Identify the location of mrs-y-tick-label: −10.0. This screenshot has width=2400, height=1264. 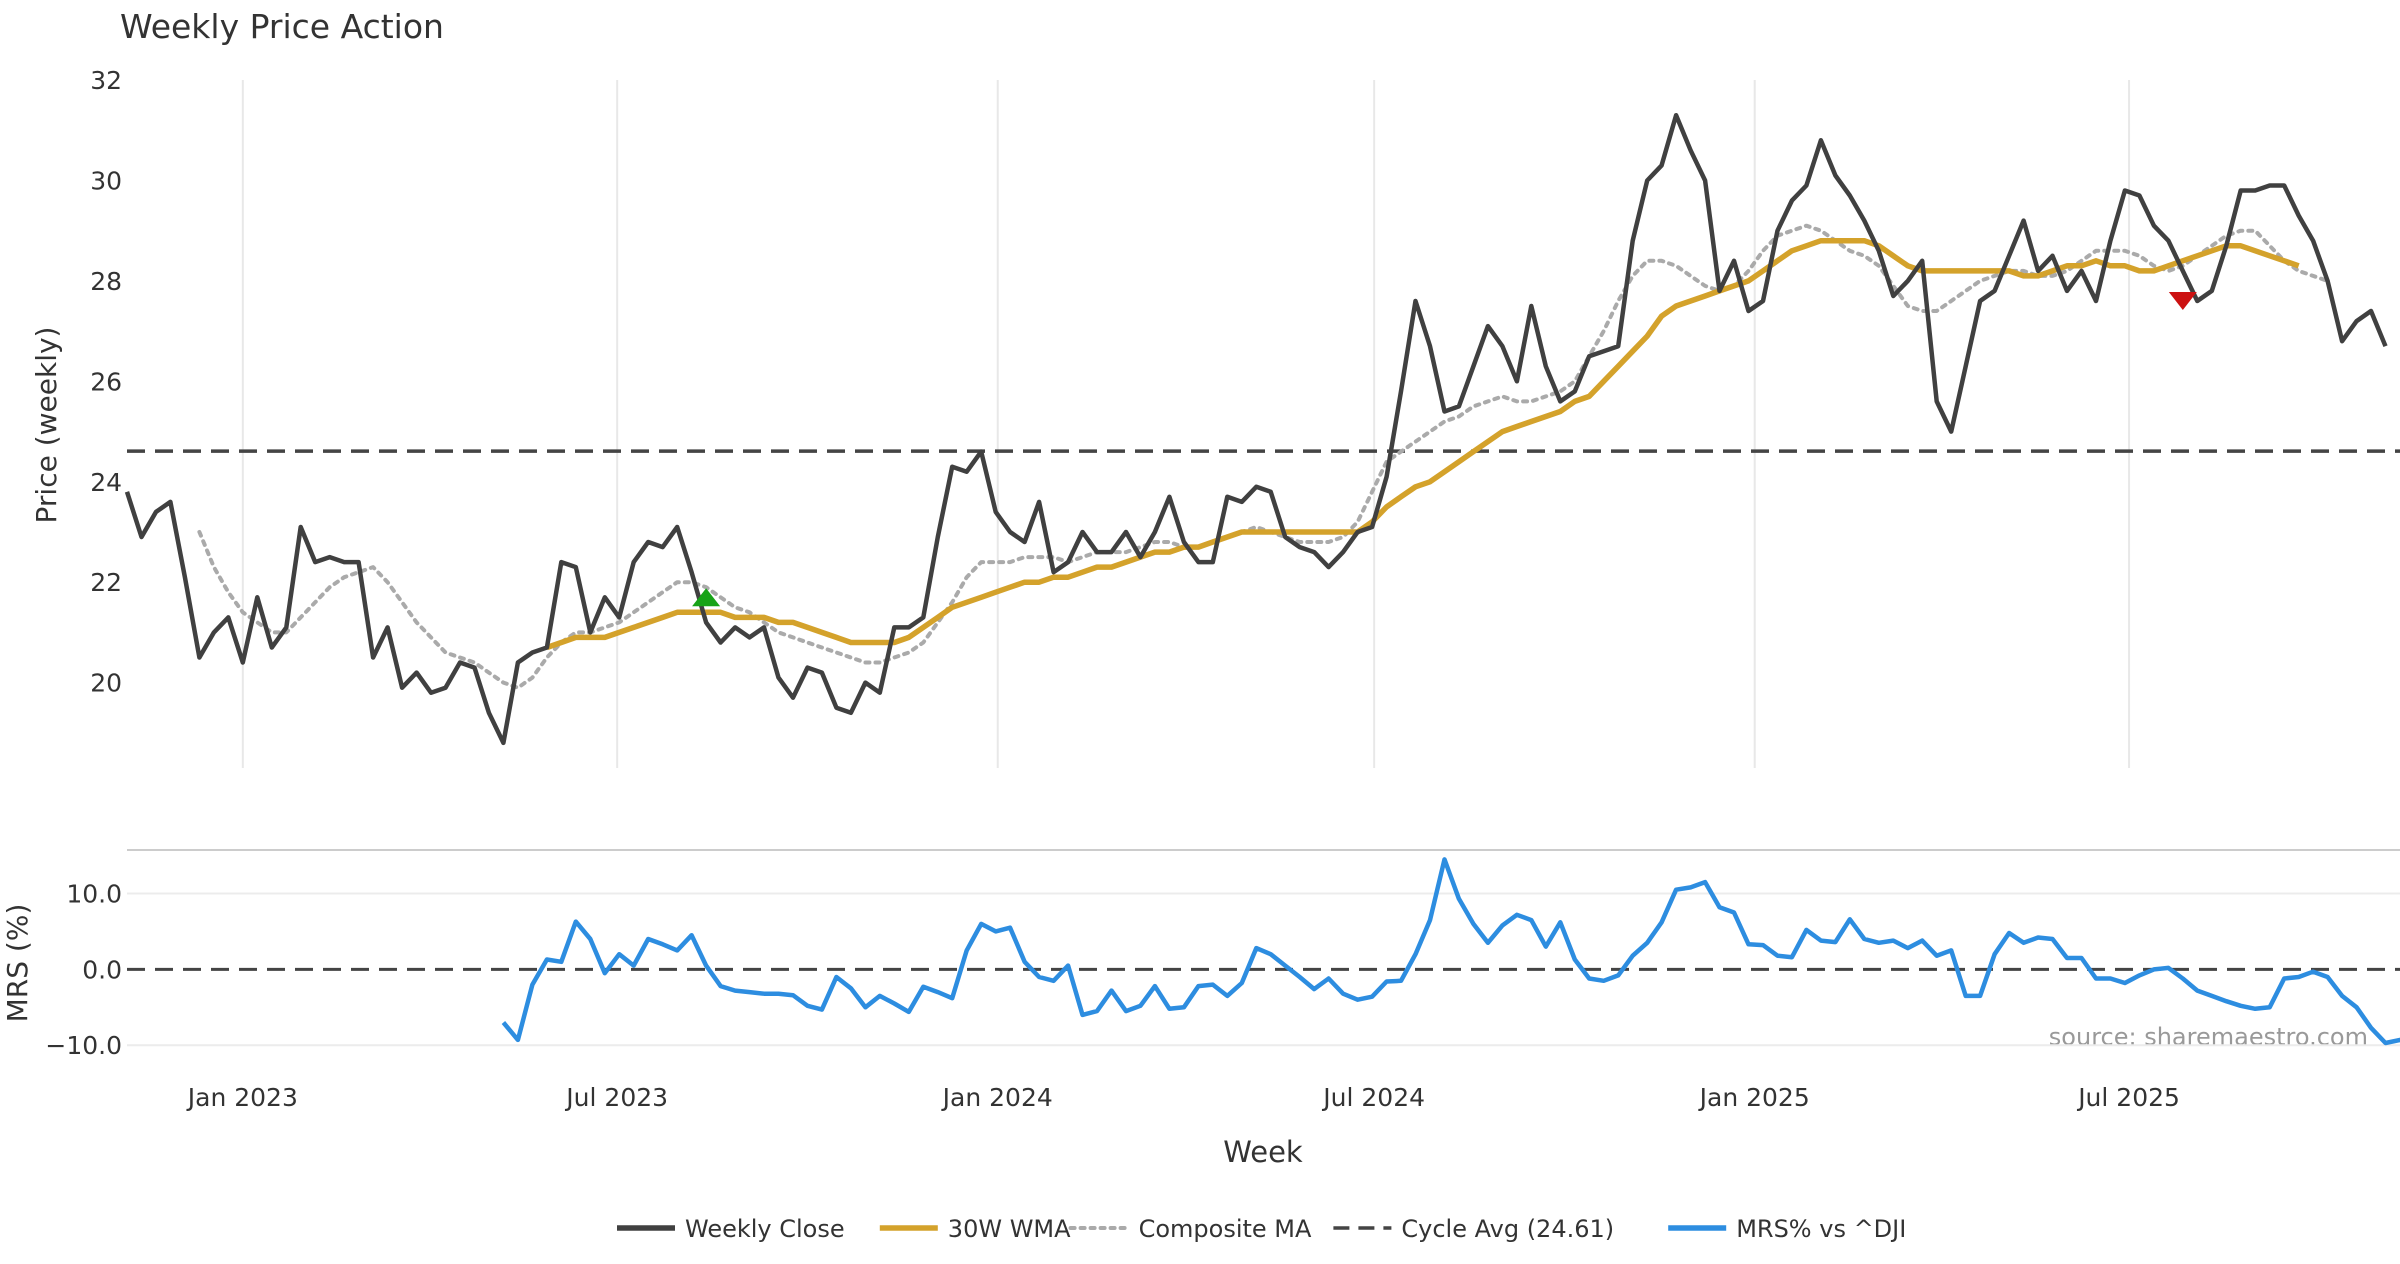
(83, 1045).